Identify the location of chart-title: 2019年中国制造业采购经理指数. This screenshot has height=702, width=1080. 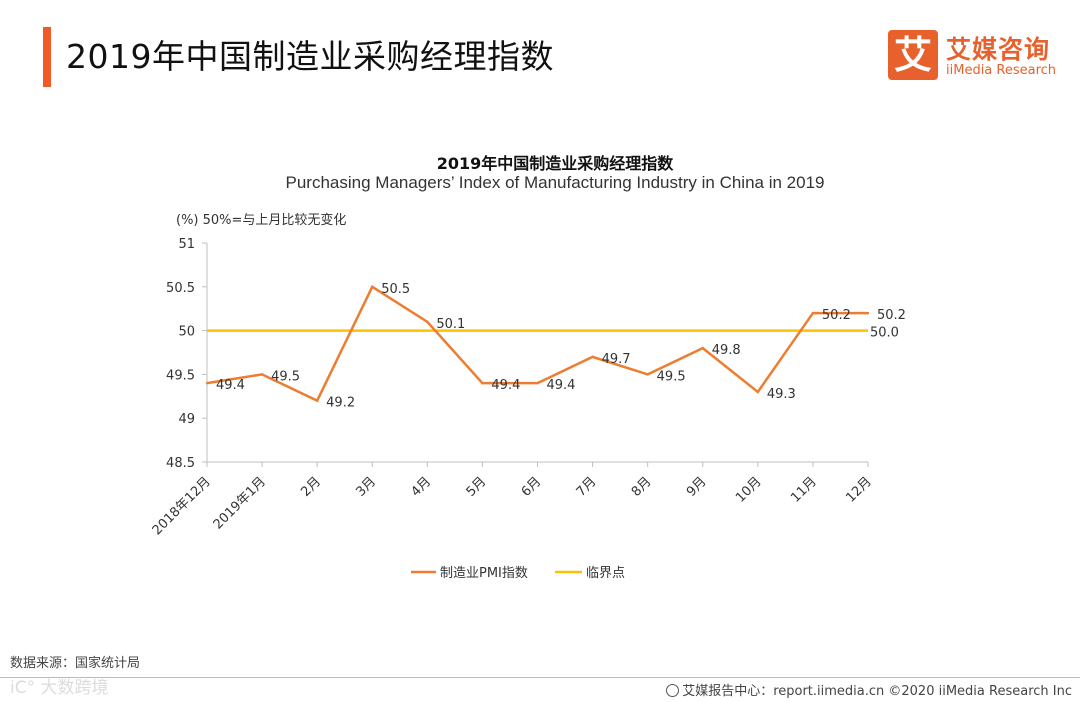
(555, 163).